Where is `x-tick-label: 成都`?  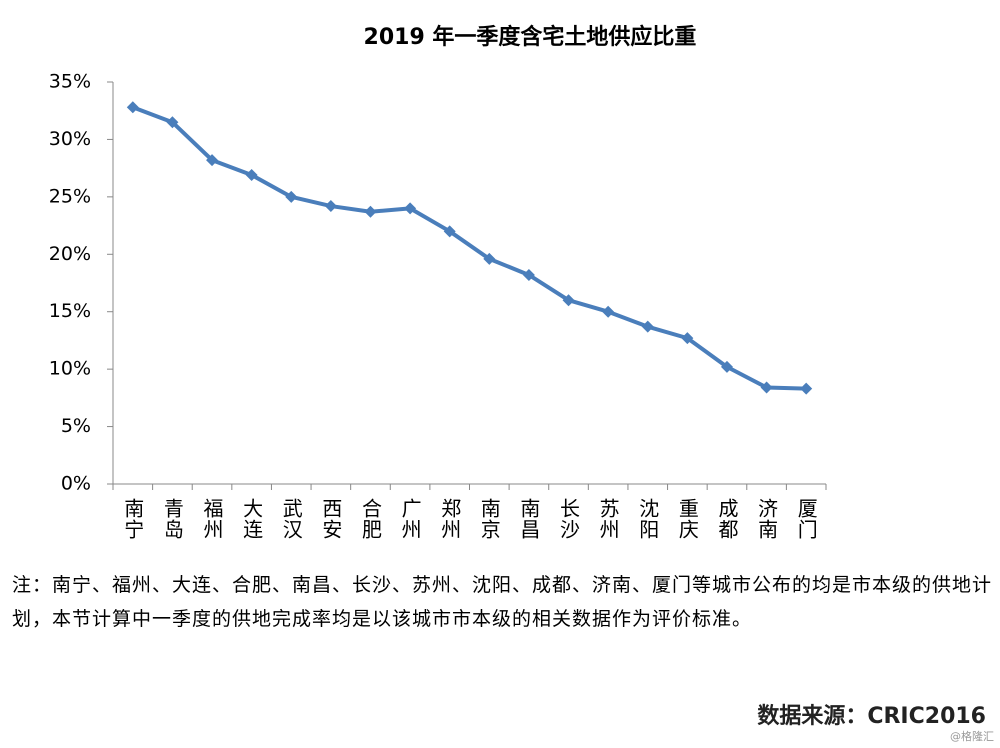
x-tick-label: 成都 is located at coordinates (727, 519).